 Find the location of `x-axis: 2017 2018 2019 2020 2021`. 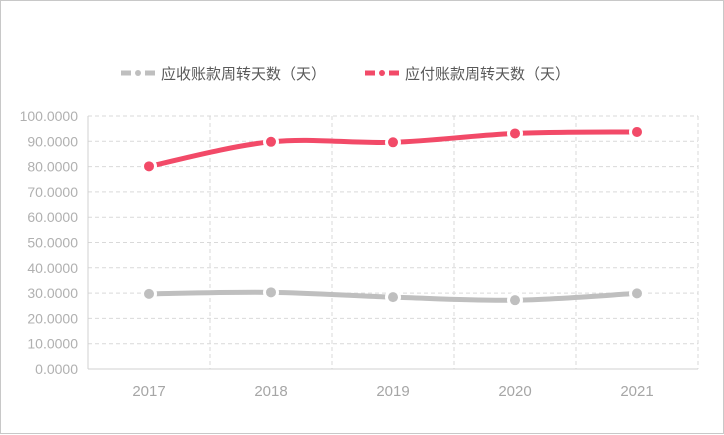

x-axis: 2017 2018 2019 2020 2021 is located at coordinates (393, 384).